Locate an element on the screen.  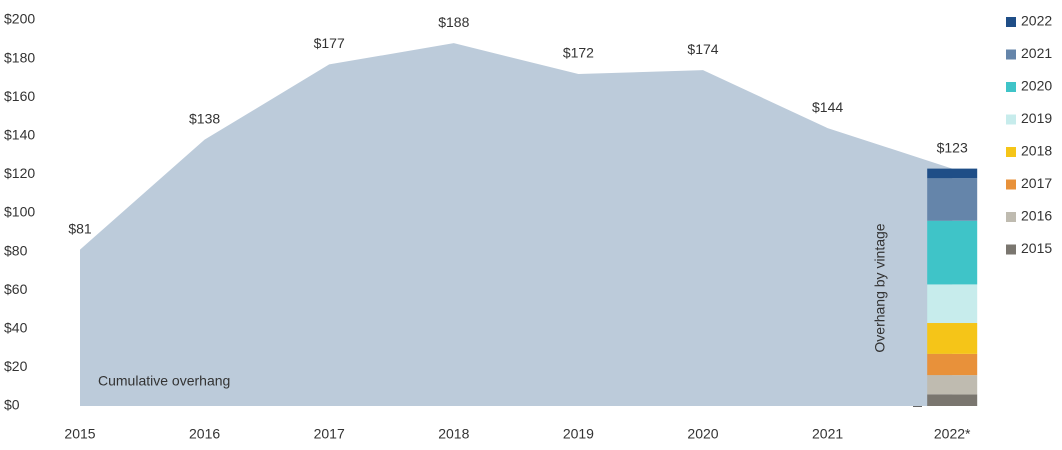
legend-label: 2017 is located at coordinates (1036, 183).